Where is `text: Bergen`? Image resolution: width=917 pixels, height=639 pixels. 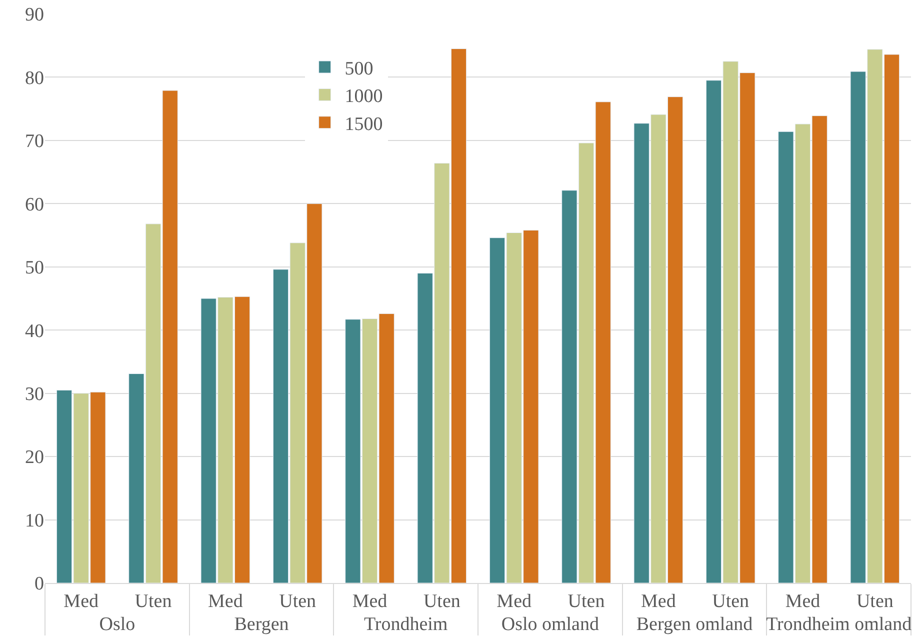
text: Bergen is located at coordinates (262, 624).